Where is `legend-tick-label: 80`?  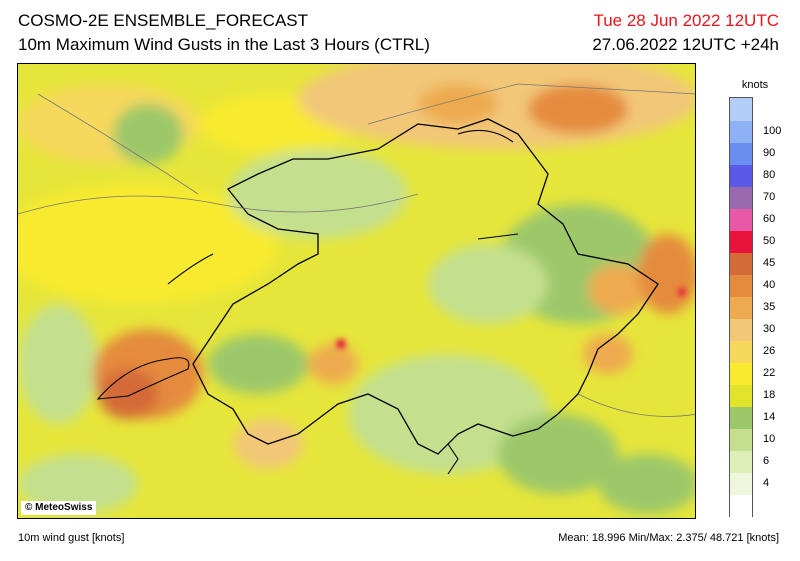 legend-tick-label: 80 is located at coordinates (769, 175).